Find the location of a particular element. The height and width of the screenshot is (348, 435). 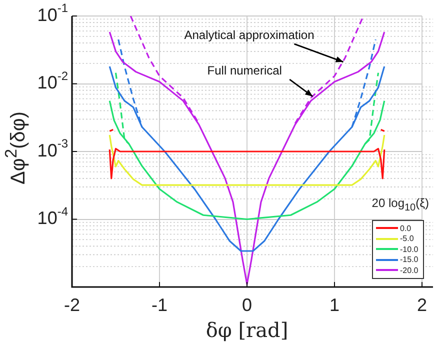

x-tick-label: 1 is located at coordinates (334, 304).